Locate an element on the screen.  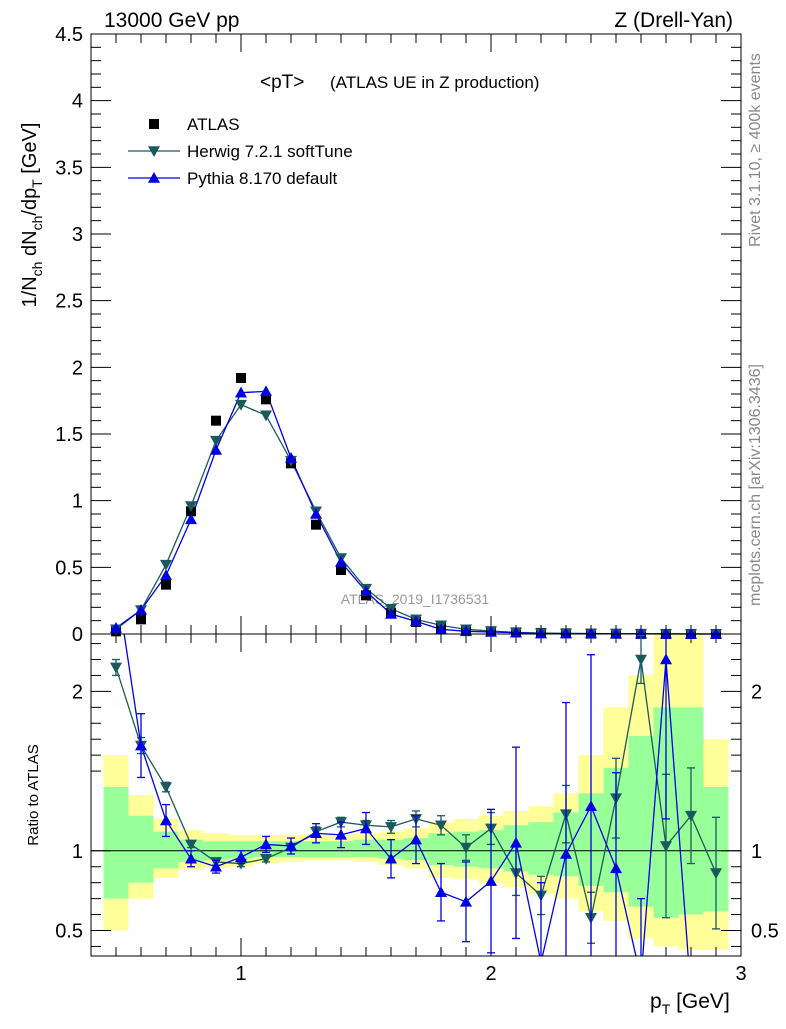
header-process-label: Z (Drell-Yan) is located at coordinates (673, 20).